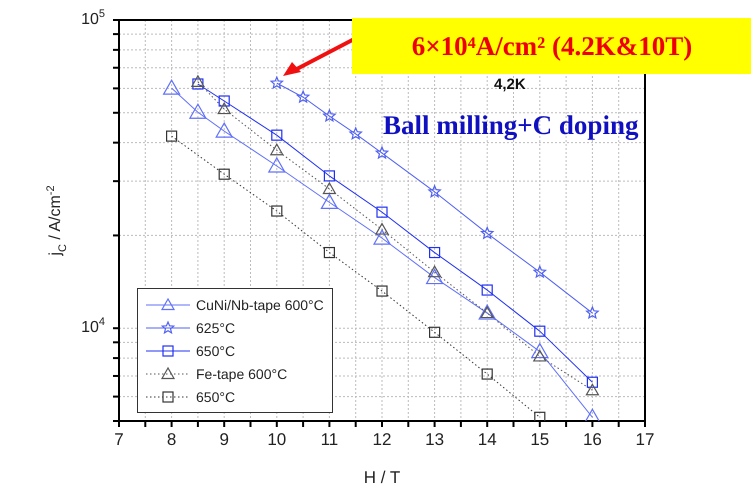 This screenshot has width=751, height=487. I want to click on annotation: 4,2K, so click(510, 84).